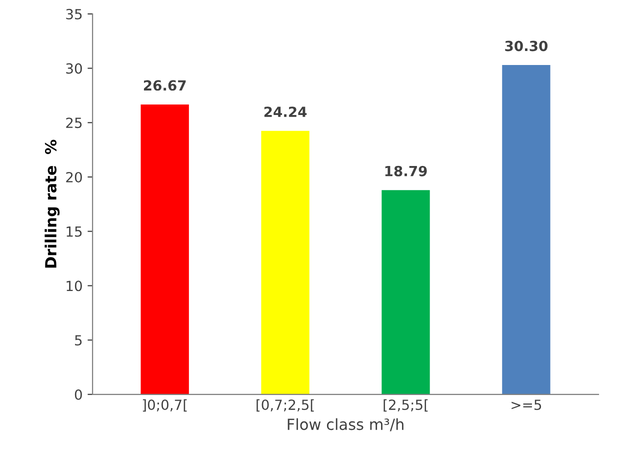  I want to click on data-label: 24.24, so click(285, 111).